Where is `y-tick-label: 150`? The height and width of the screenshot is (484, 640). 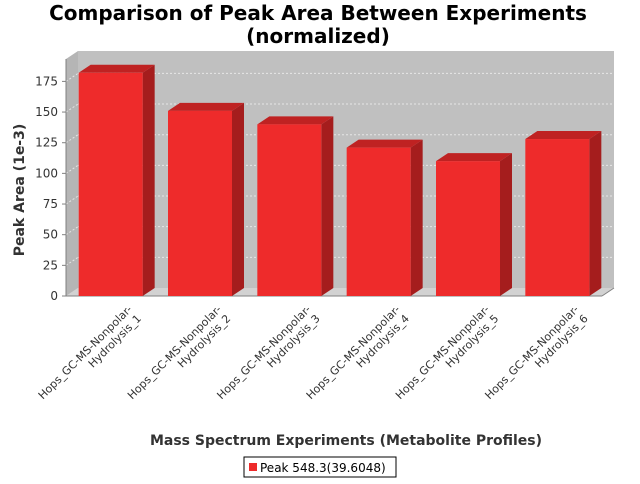 y-tick-label: 150 is located at coordinates (46, 112).